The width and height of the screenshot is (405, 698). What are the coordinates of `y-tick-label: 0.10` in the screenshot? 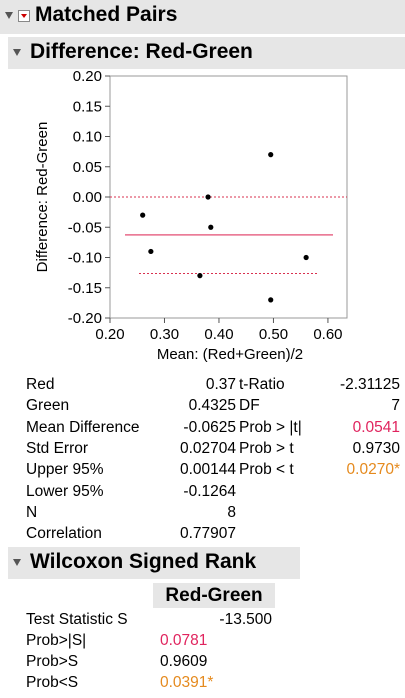 It's located at (87, 137).